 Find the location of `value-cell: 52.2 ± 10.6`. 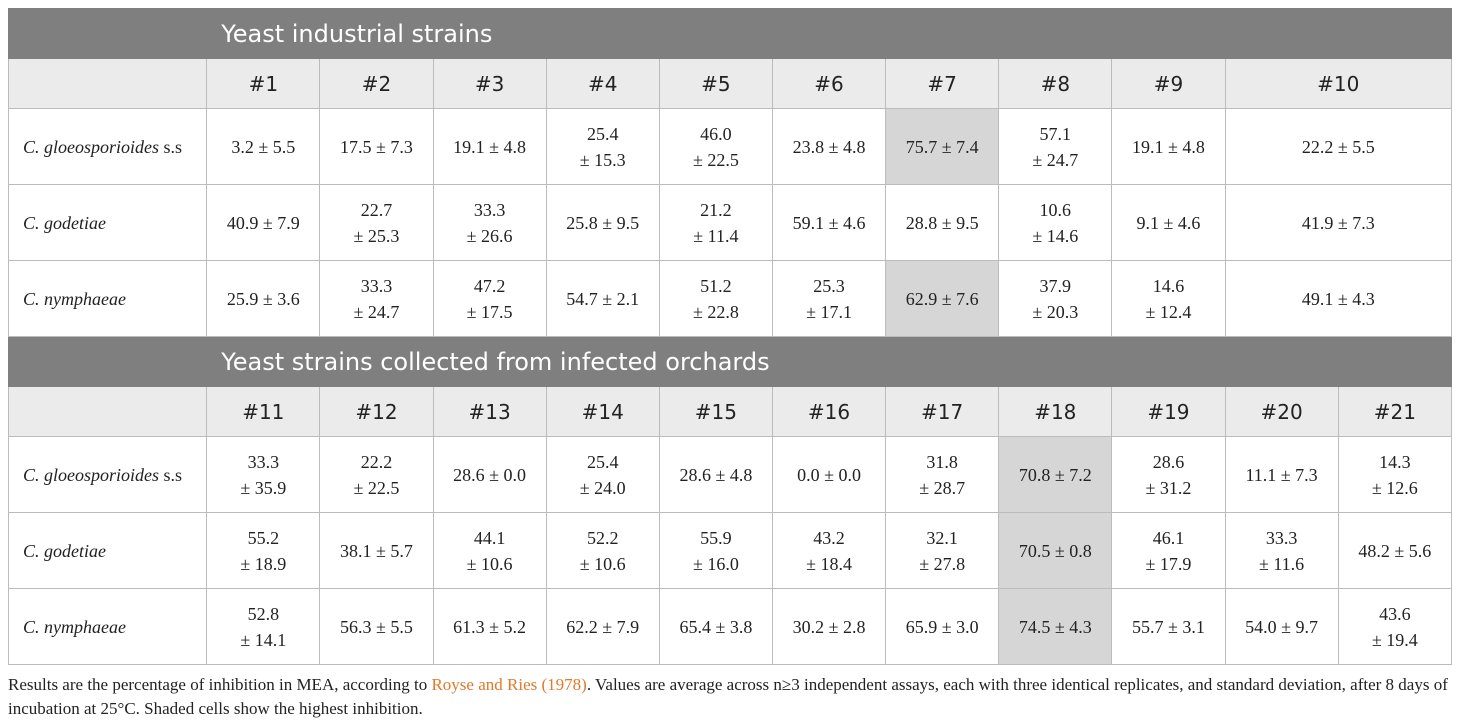

value-cell: 52.2 ± 10.6 is located at coordinates (602, 550).